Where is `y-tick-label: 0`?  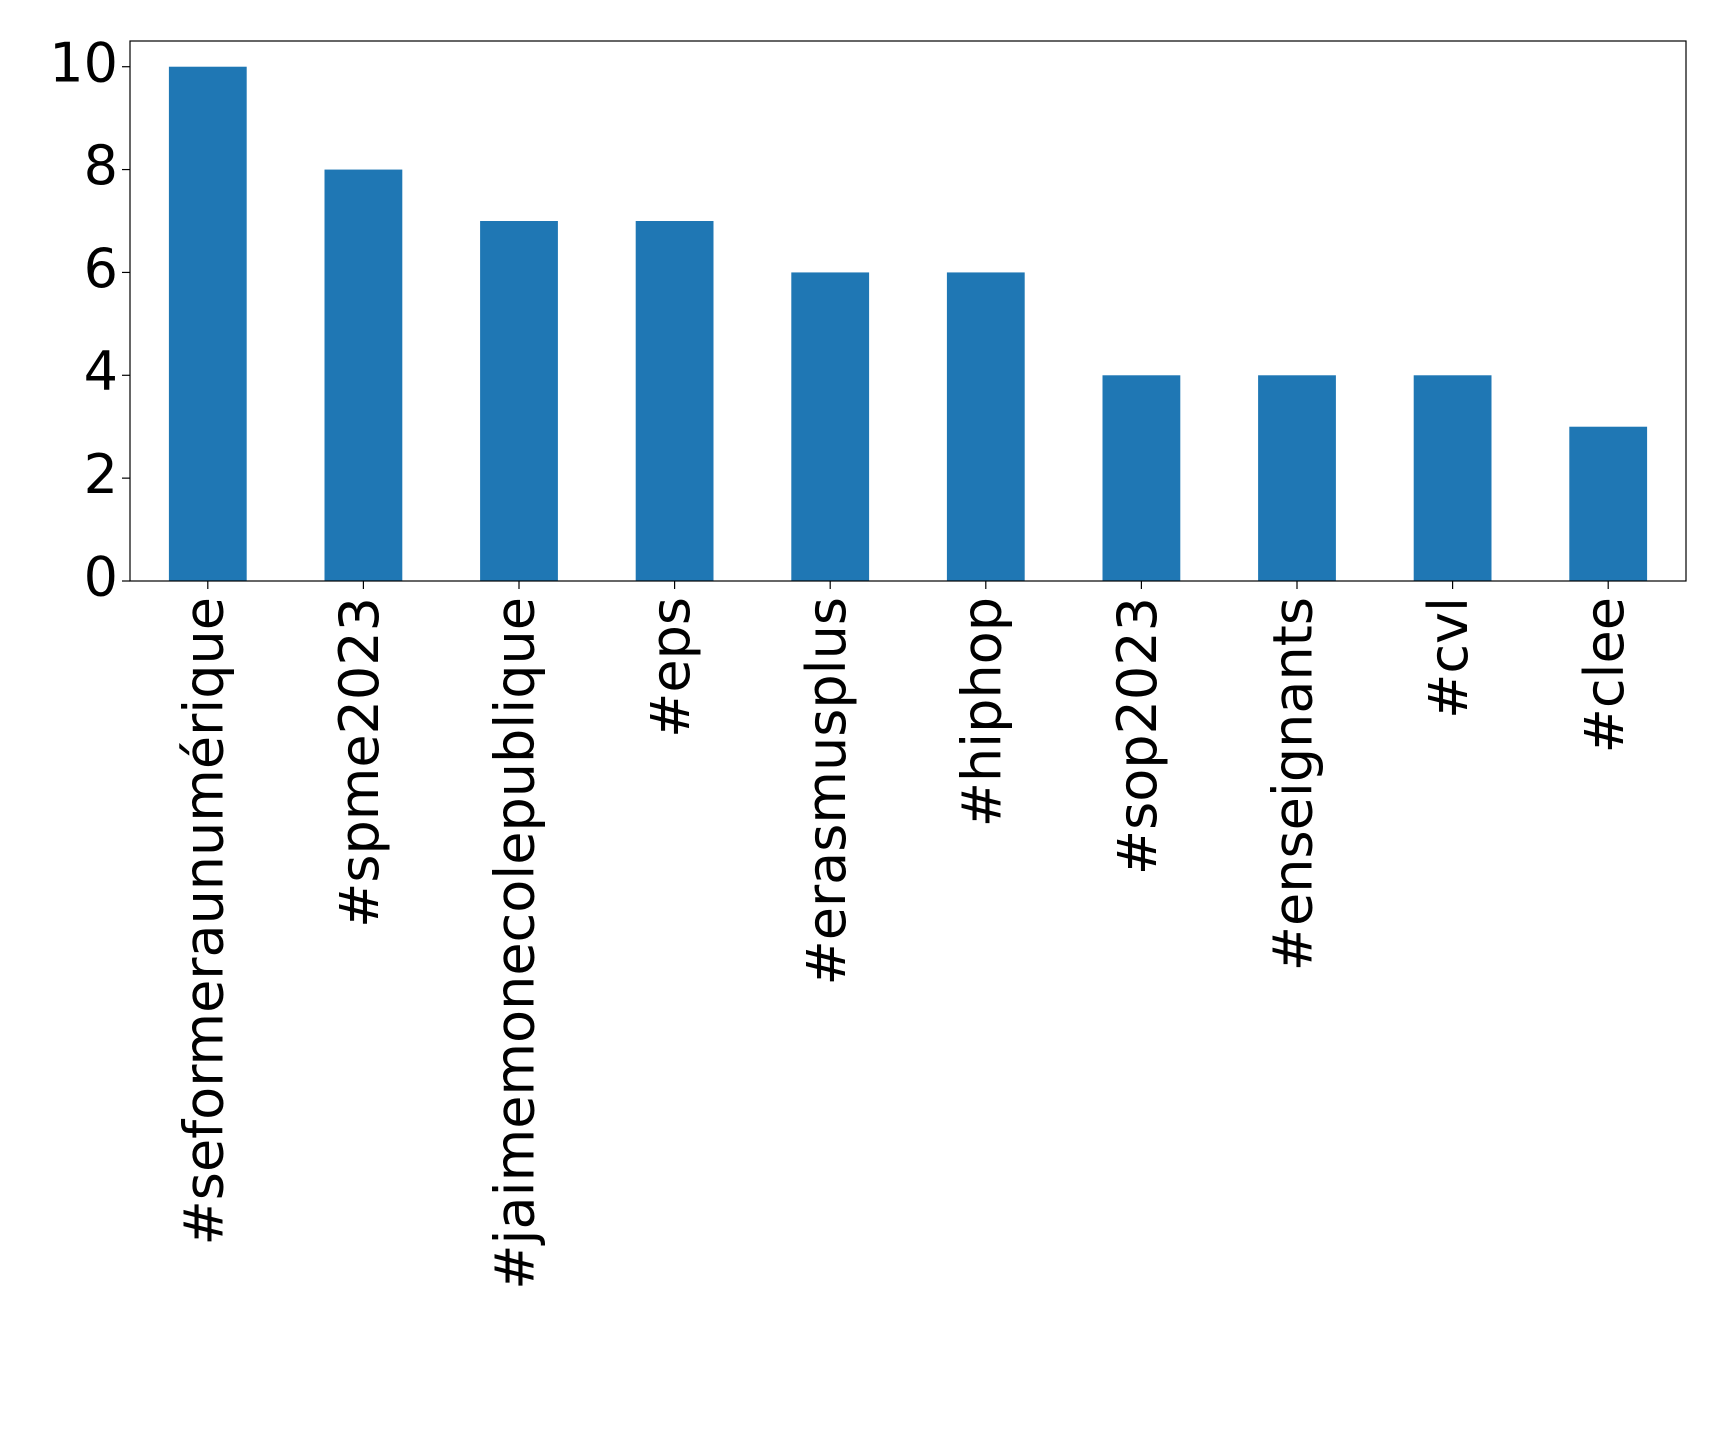
y-tick-label: 0 is located at coordinates (101, 577).